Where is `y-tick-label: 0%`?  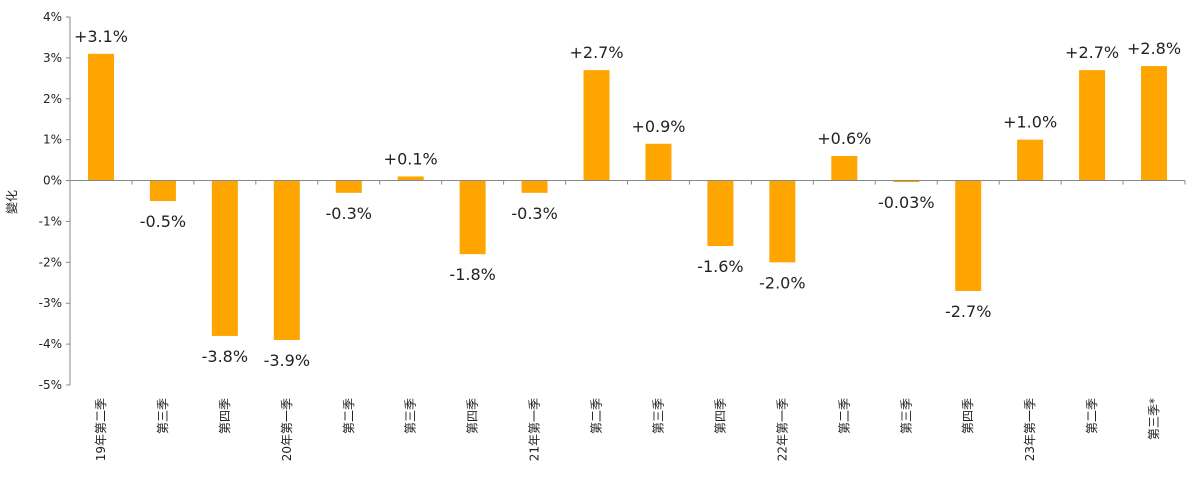 y-tick-label: 0% is located at coordinates (52, 181).